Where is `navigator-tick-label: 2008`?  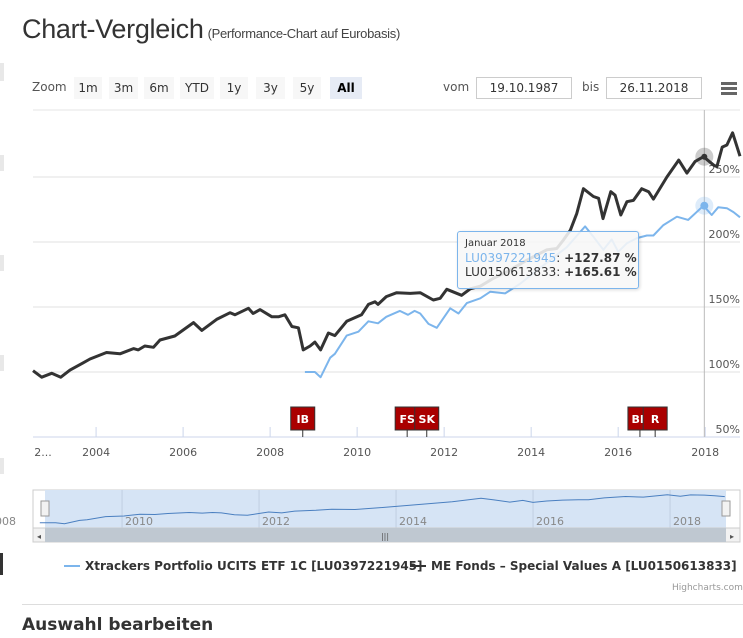
navigator-tick-label: 2008 is located at coordinates (8, 521).